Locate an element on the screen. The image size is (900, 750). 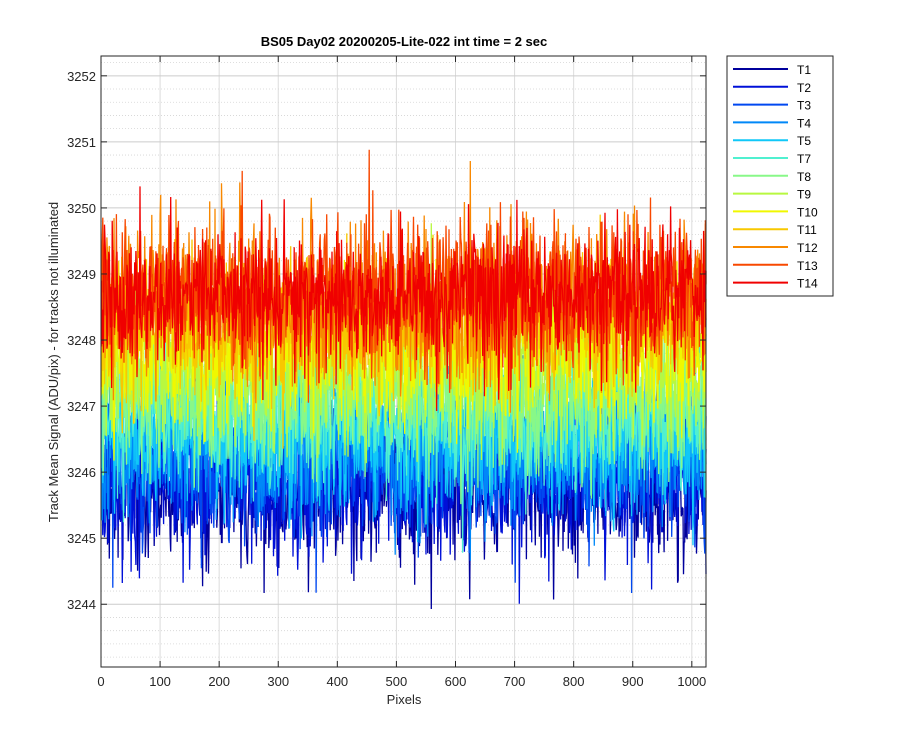
x-tick-label: 300 is located at coordinates (278, 681).